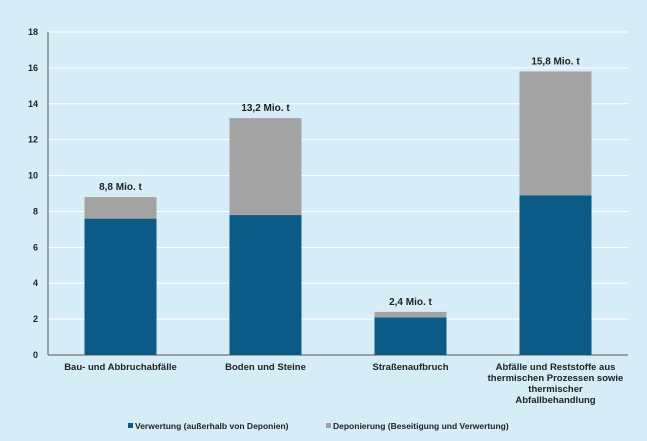  I want to click on y-tick-label: 2, so click(35, 319).